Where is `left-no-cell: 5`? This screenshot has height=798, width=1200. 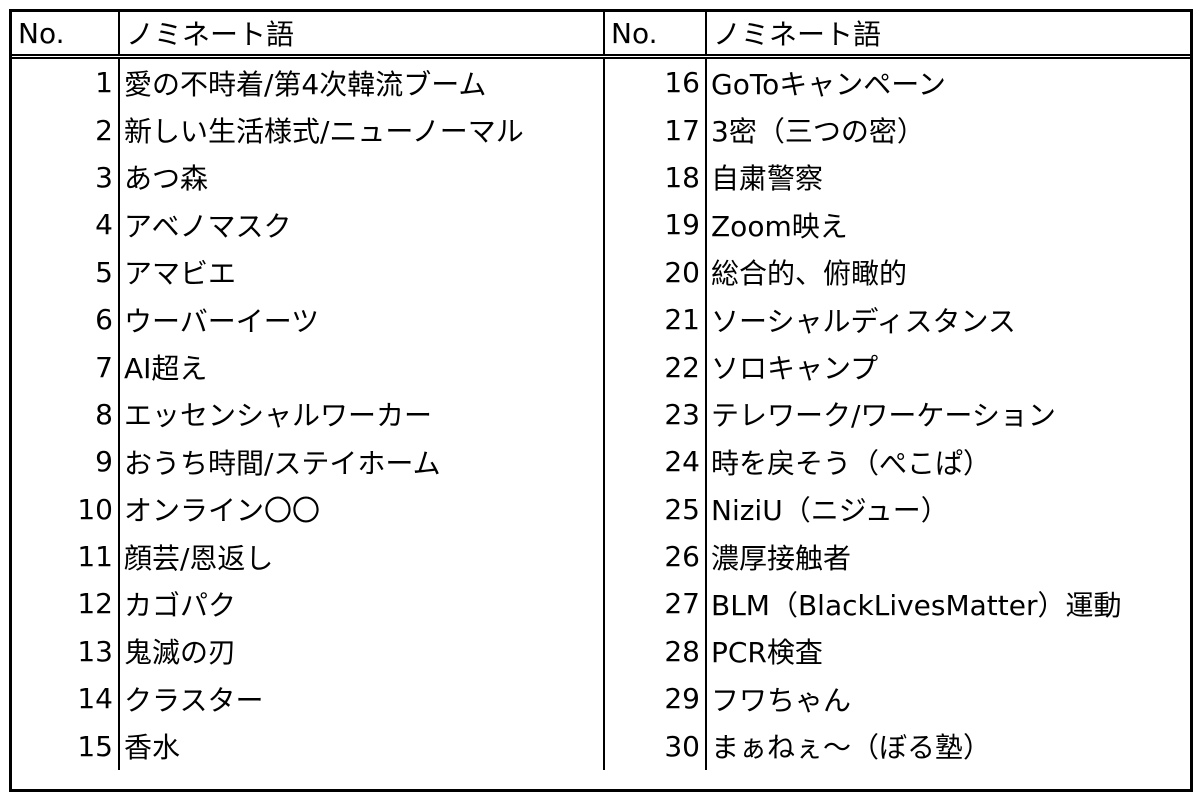
left-no-cell: 5 is located at coordinates (104, 272).